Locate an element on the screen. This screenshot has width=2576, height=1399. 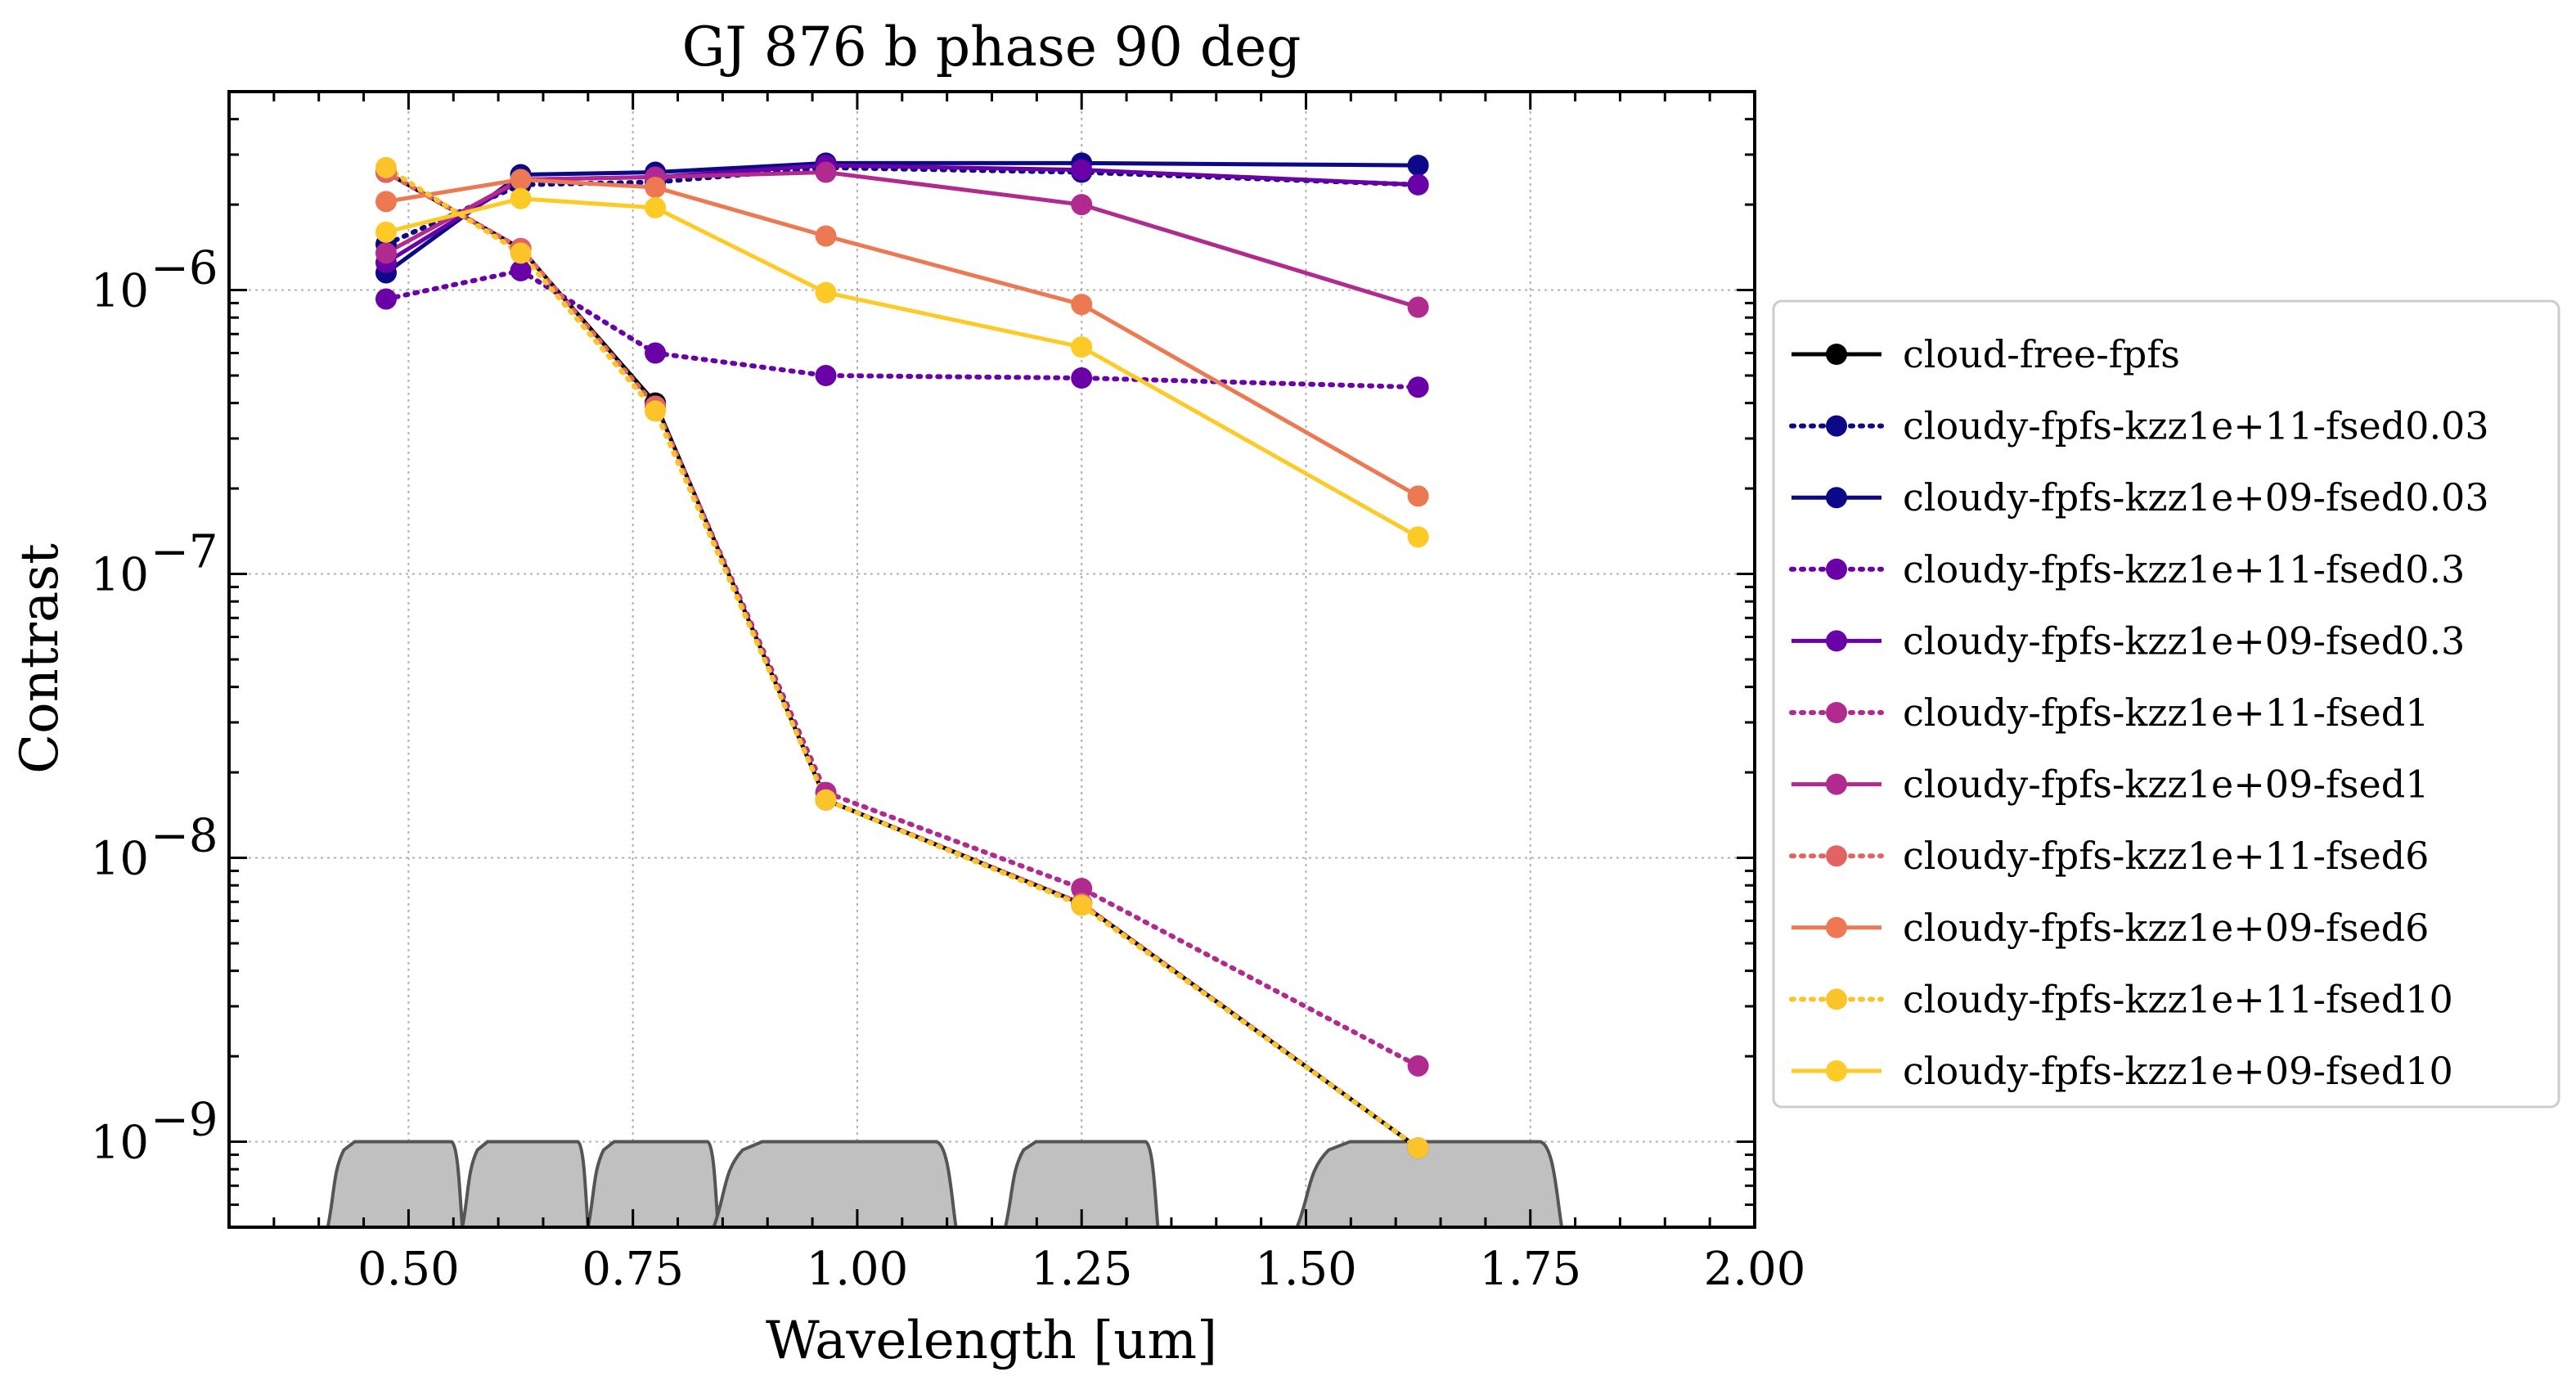
legend-entry: cloud-free-fpfs is located at coordinates (1986, 354).